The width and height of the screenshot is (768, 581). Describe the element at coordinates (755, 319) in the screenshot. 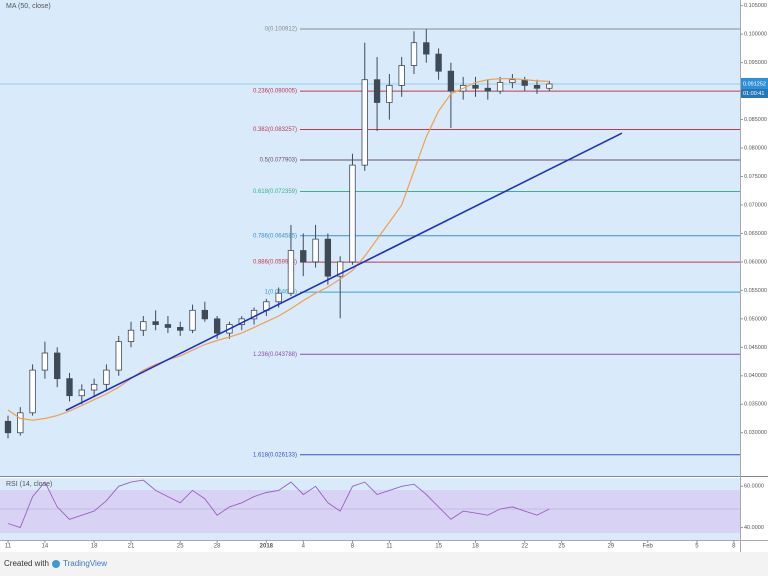

I see `y-tick-label: 0.050000` at that location.